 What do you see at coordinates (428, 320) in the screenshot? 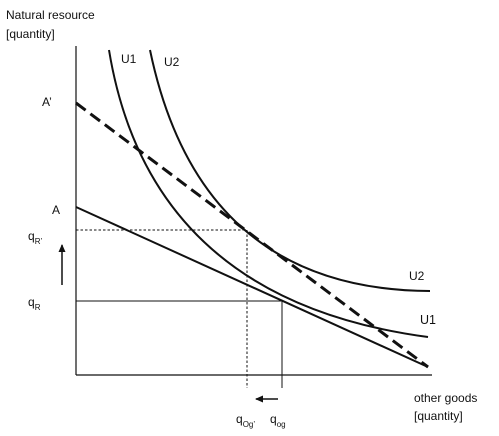
I see `curve-label-u1-right: U1` at bounding box center [428, 320].